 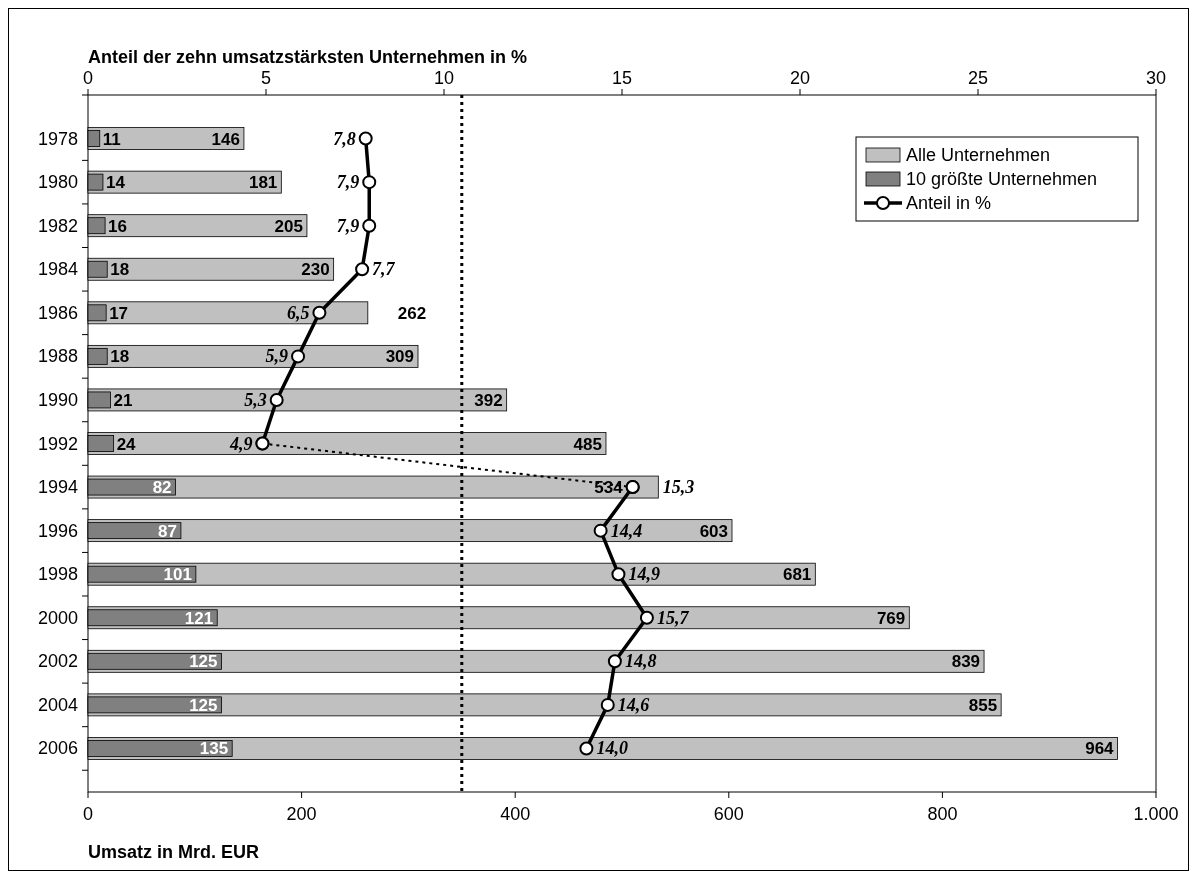 What do you see at coordinates (728, 814) in the screenshot?
I see `x-tick-label: 600` at bounding box center [728, 814].